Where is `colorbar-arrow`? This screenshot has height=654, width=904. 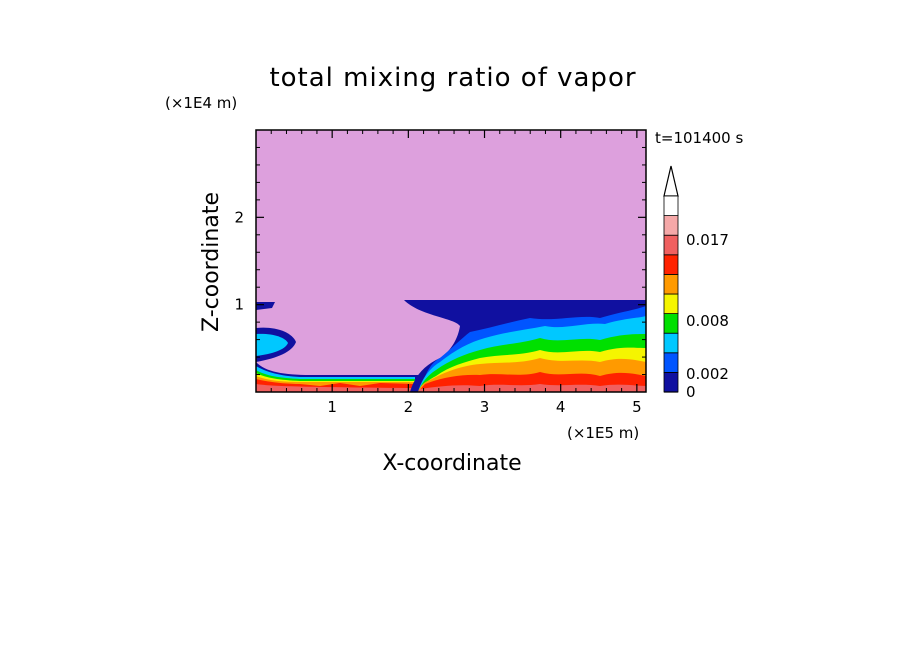
colorbar-arrow is located at coordinates (671, 181).